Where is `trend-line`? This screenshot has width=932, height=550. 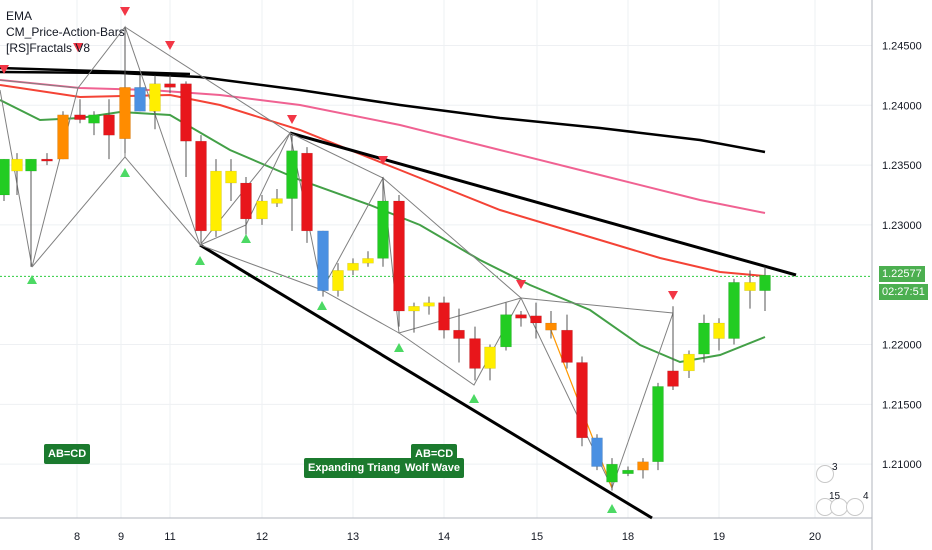 trend-line is located at coordinates (95, 71).